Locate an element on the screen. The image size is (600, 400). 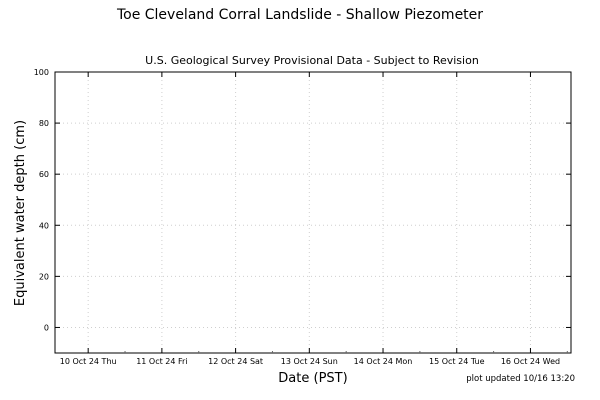
x-tick-label: 14 Oct 24 Mon is located at coordinates (383, 361).